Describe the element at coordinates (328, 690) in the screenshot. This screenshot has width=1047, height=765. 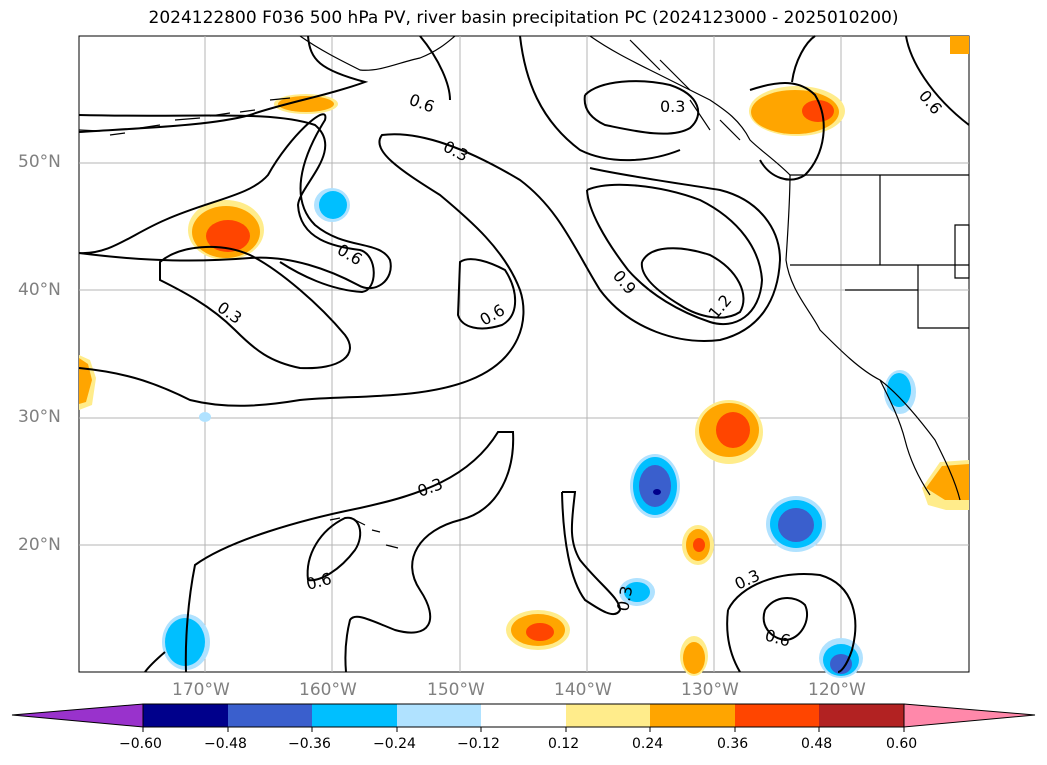
I see `lon-label-160w: 160°W` at that location.